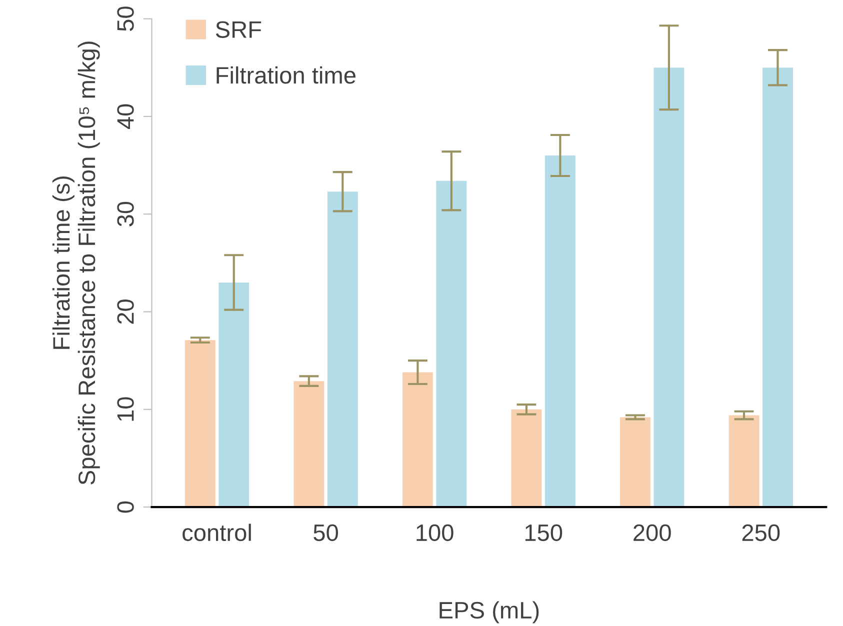 The image size is (843, 626). I want to click on x-tick-label: 150, so click(543, 533).